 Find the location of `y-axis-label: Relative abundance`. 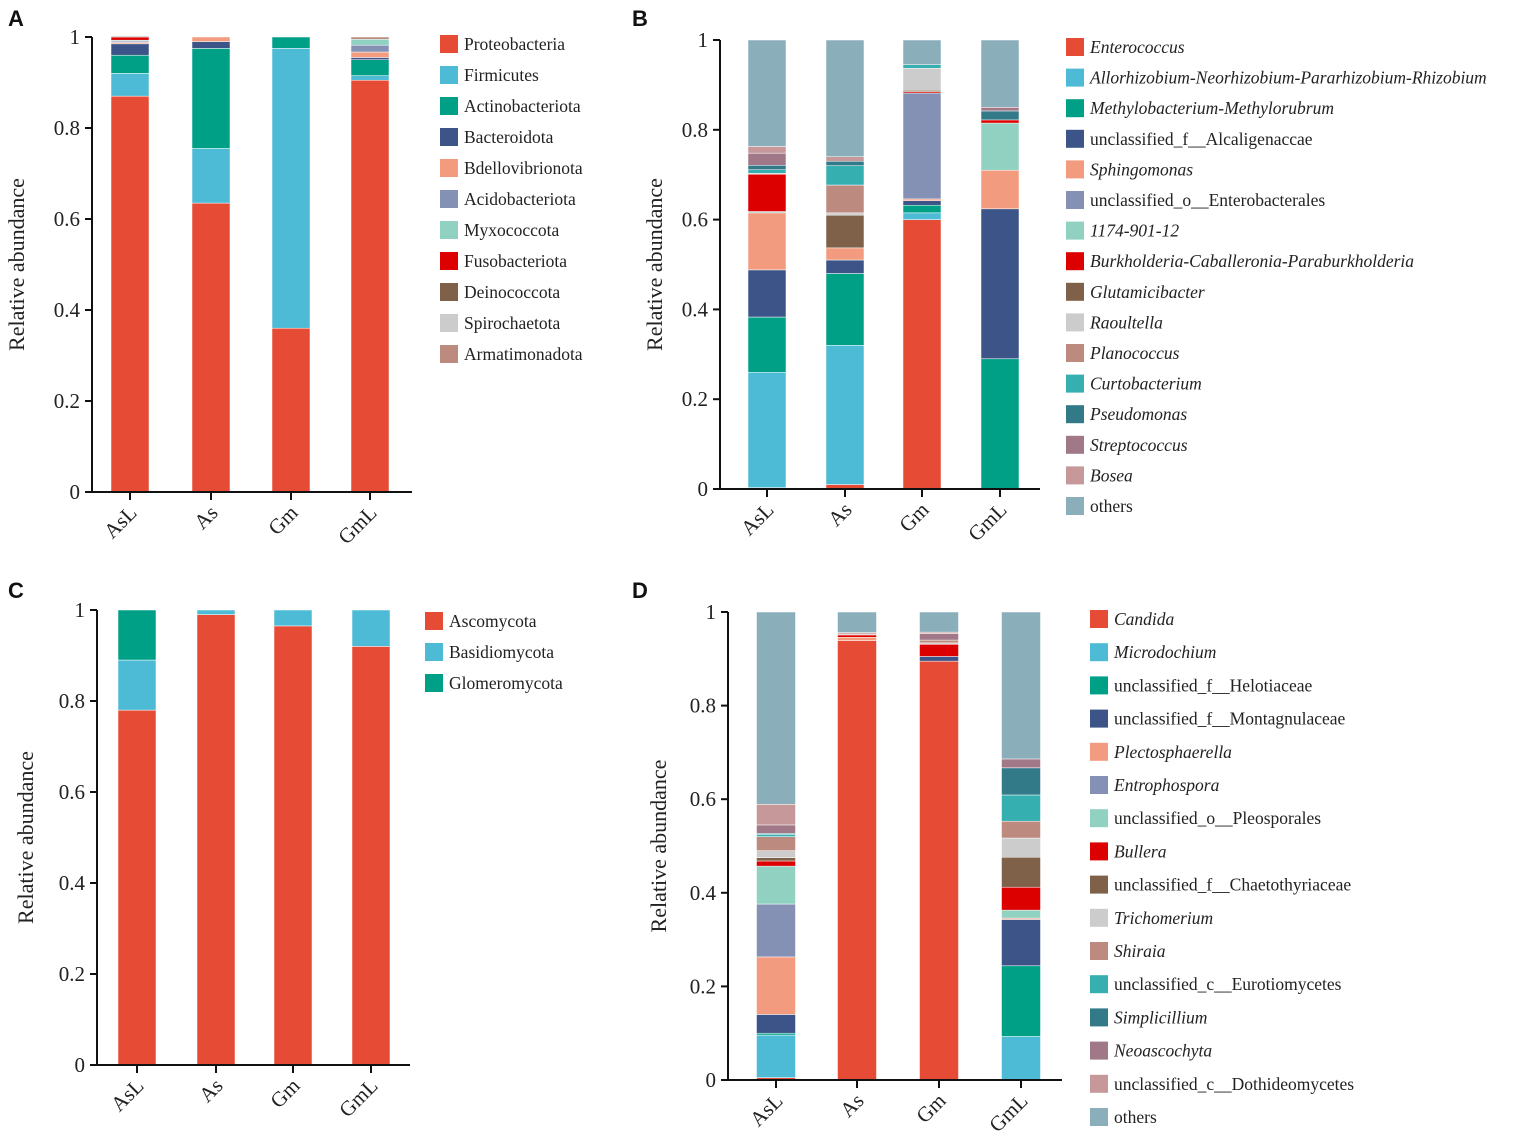

y-axis-label: Relative abundance is located at coordinates (25, 837).